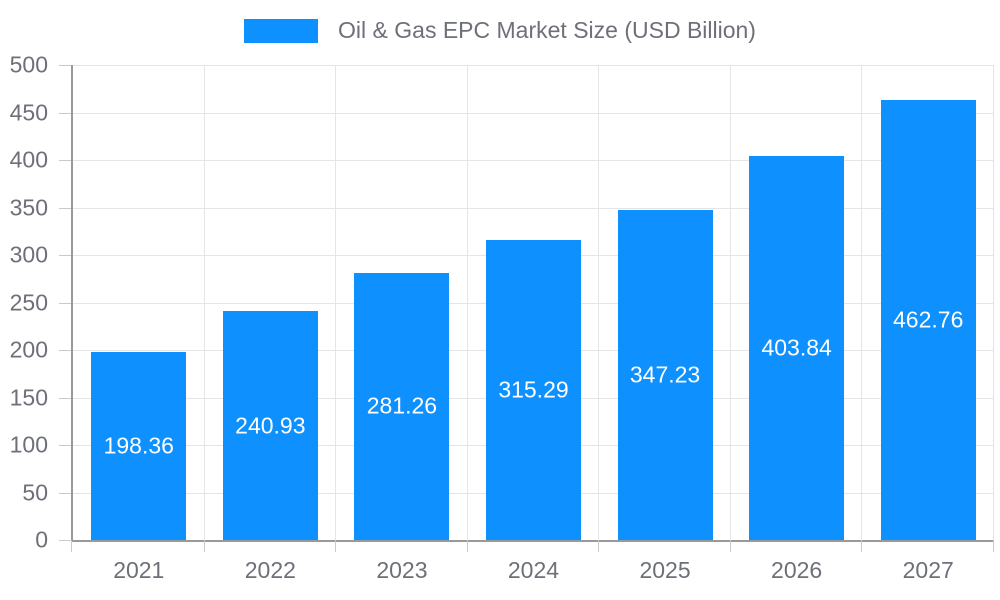 The width and height of the screenshot is (1000, 600). I want to click on bar-value-label: 281.26, so click(402, 405).